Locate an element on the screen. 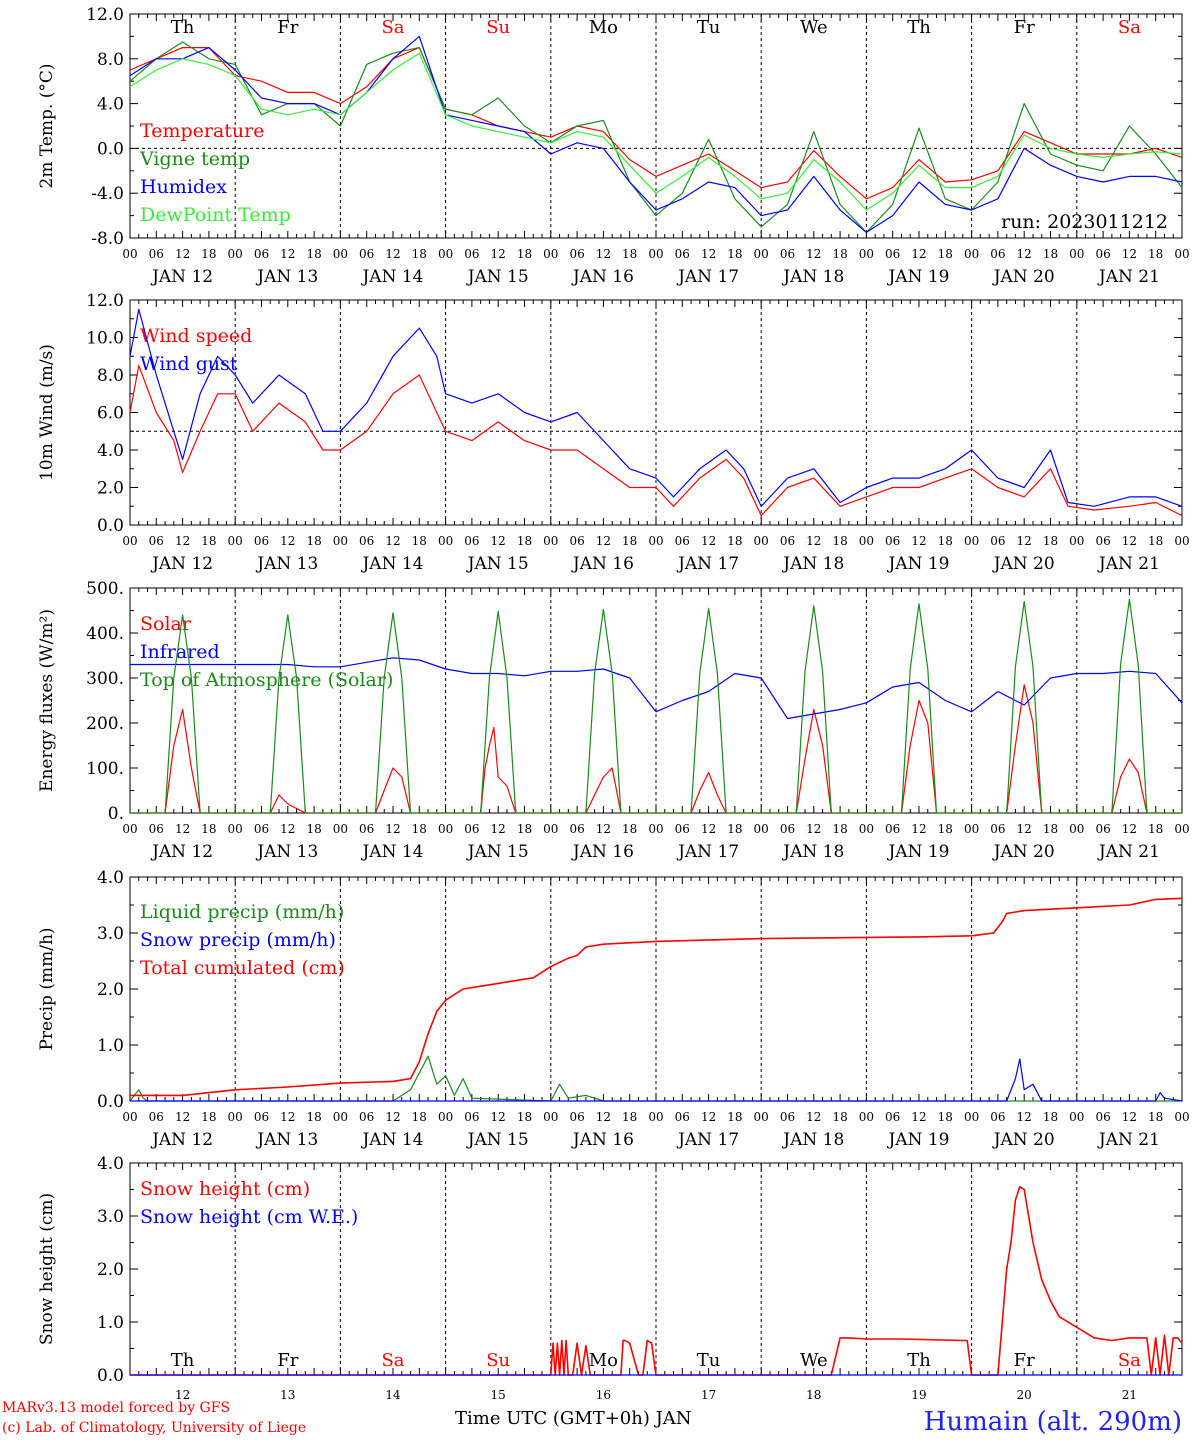 This screenshot has height=1440, width=1194. legend-entry: Wind gust is located at coordinates (189, 364).